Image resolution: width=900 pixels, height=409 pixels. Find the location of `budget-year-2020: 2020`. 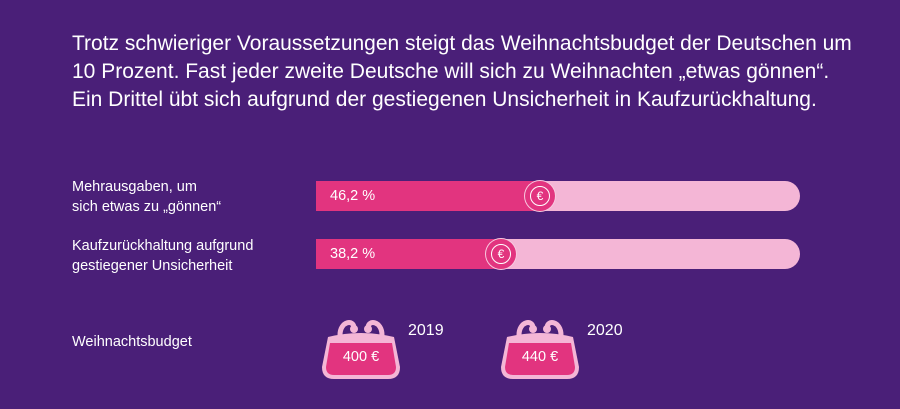

budget-year-2020: 2020 is located at coordinates (605, 330).